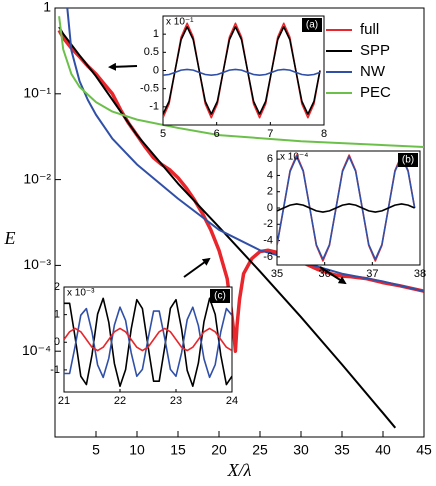 The width and height of the screenshot is (436, 486). I want to click on legend-label: SPP, so click(375, 50).